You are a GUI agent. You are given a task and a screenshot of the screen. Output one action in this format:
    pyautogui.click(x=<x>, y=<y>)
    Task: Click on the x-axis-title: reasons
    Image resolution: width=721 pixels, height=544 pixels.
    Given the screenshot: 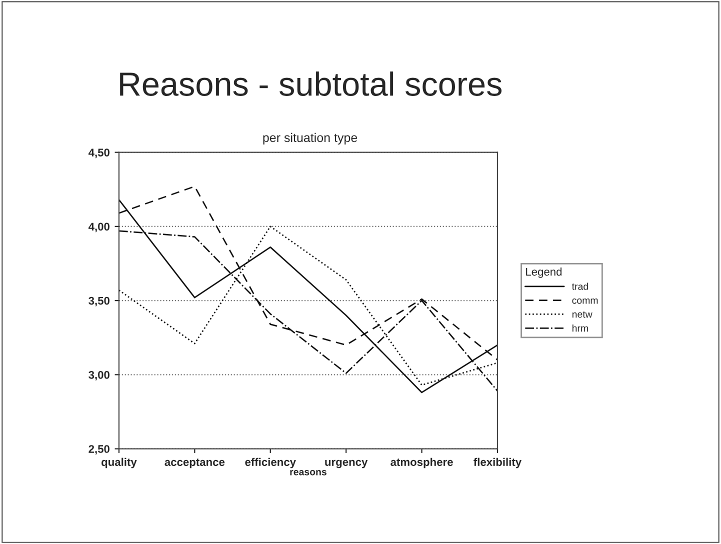 What is the action you would take?
    pyautogui.click(x=308, y=473)
    